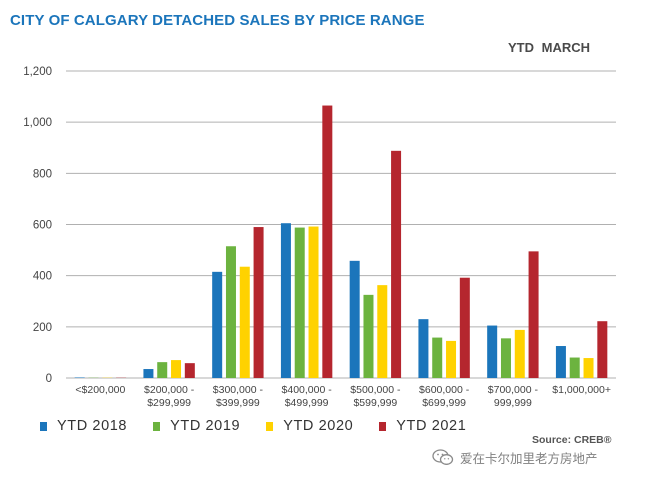 The image size is (650, 483). Describe the element at coordinates (42, 277) in the screenshot. I see `y-tick-label: 400` at that location.